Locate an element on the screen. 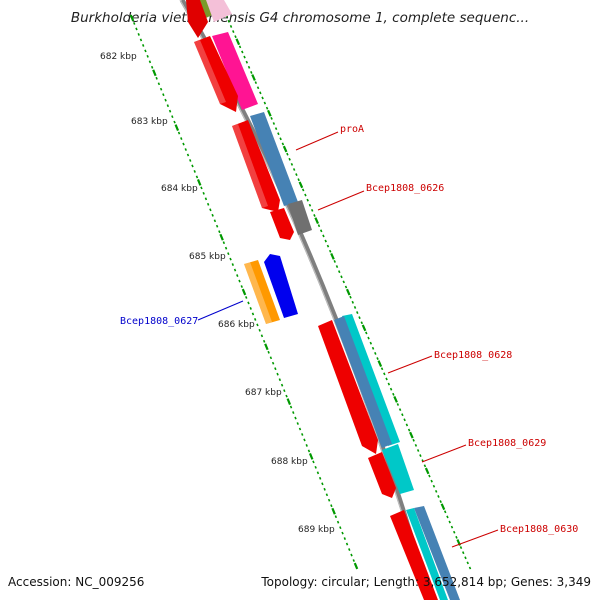 The width and height of the screenshot is (600, 600). gene-label-proA: proA is located at coordinates (352, 129).